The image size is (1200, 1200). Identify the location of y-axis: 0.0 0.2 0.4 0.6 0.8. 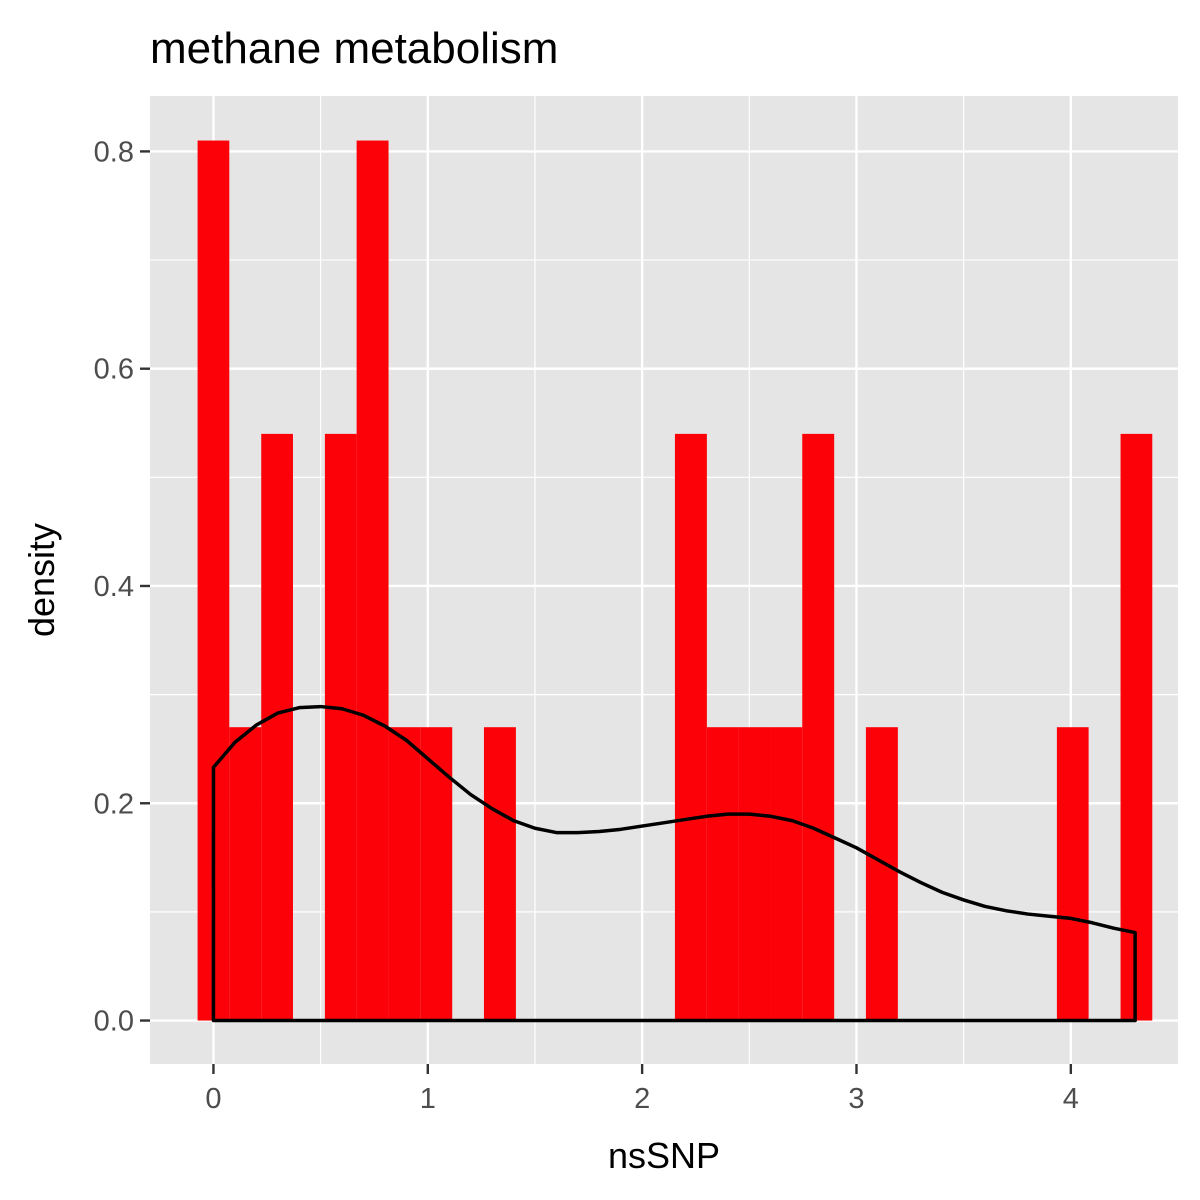
(122, 587).